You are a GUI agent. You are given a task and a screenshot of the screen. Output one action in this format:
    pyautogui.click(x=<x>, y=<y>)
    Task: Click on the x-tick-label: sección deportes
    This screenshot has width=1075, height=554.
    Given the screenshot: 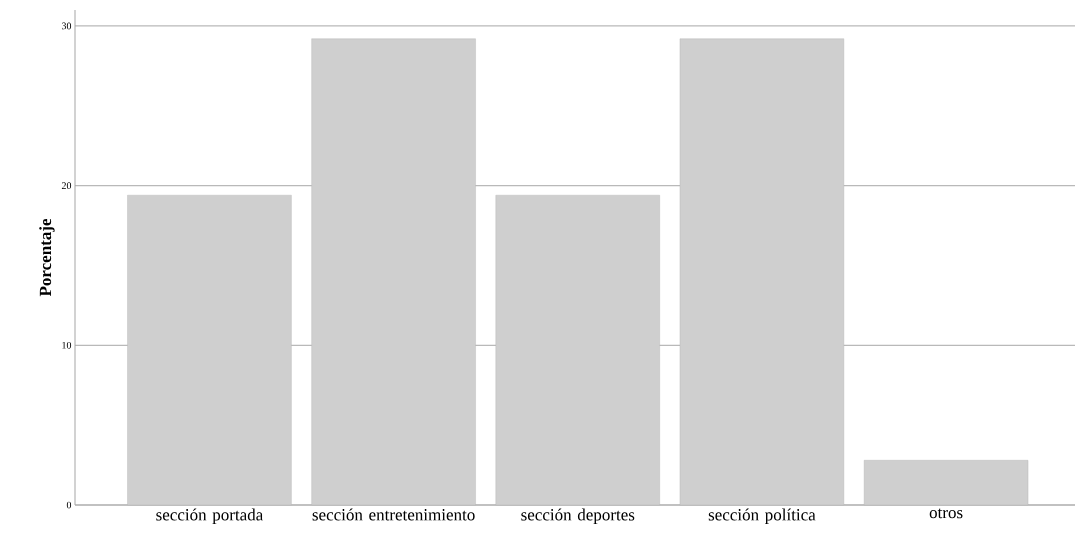 What is the action you would take?
    pyautogui.click(x=578, y=516)
    